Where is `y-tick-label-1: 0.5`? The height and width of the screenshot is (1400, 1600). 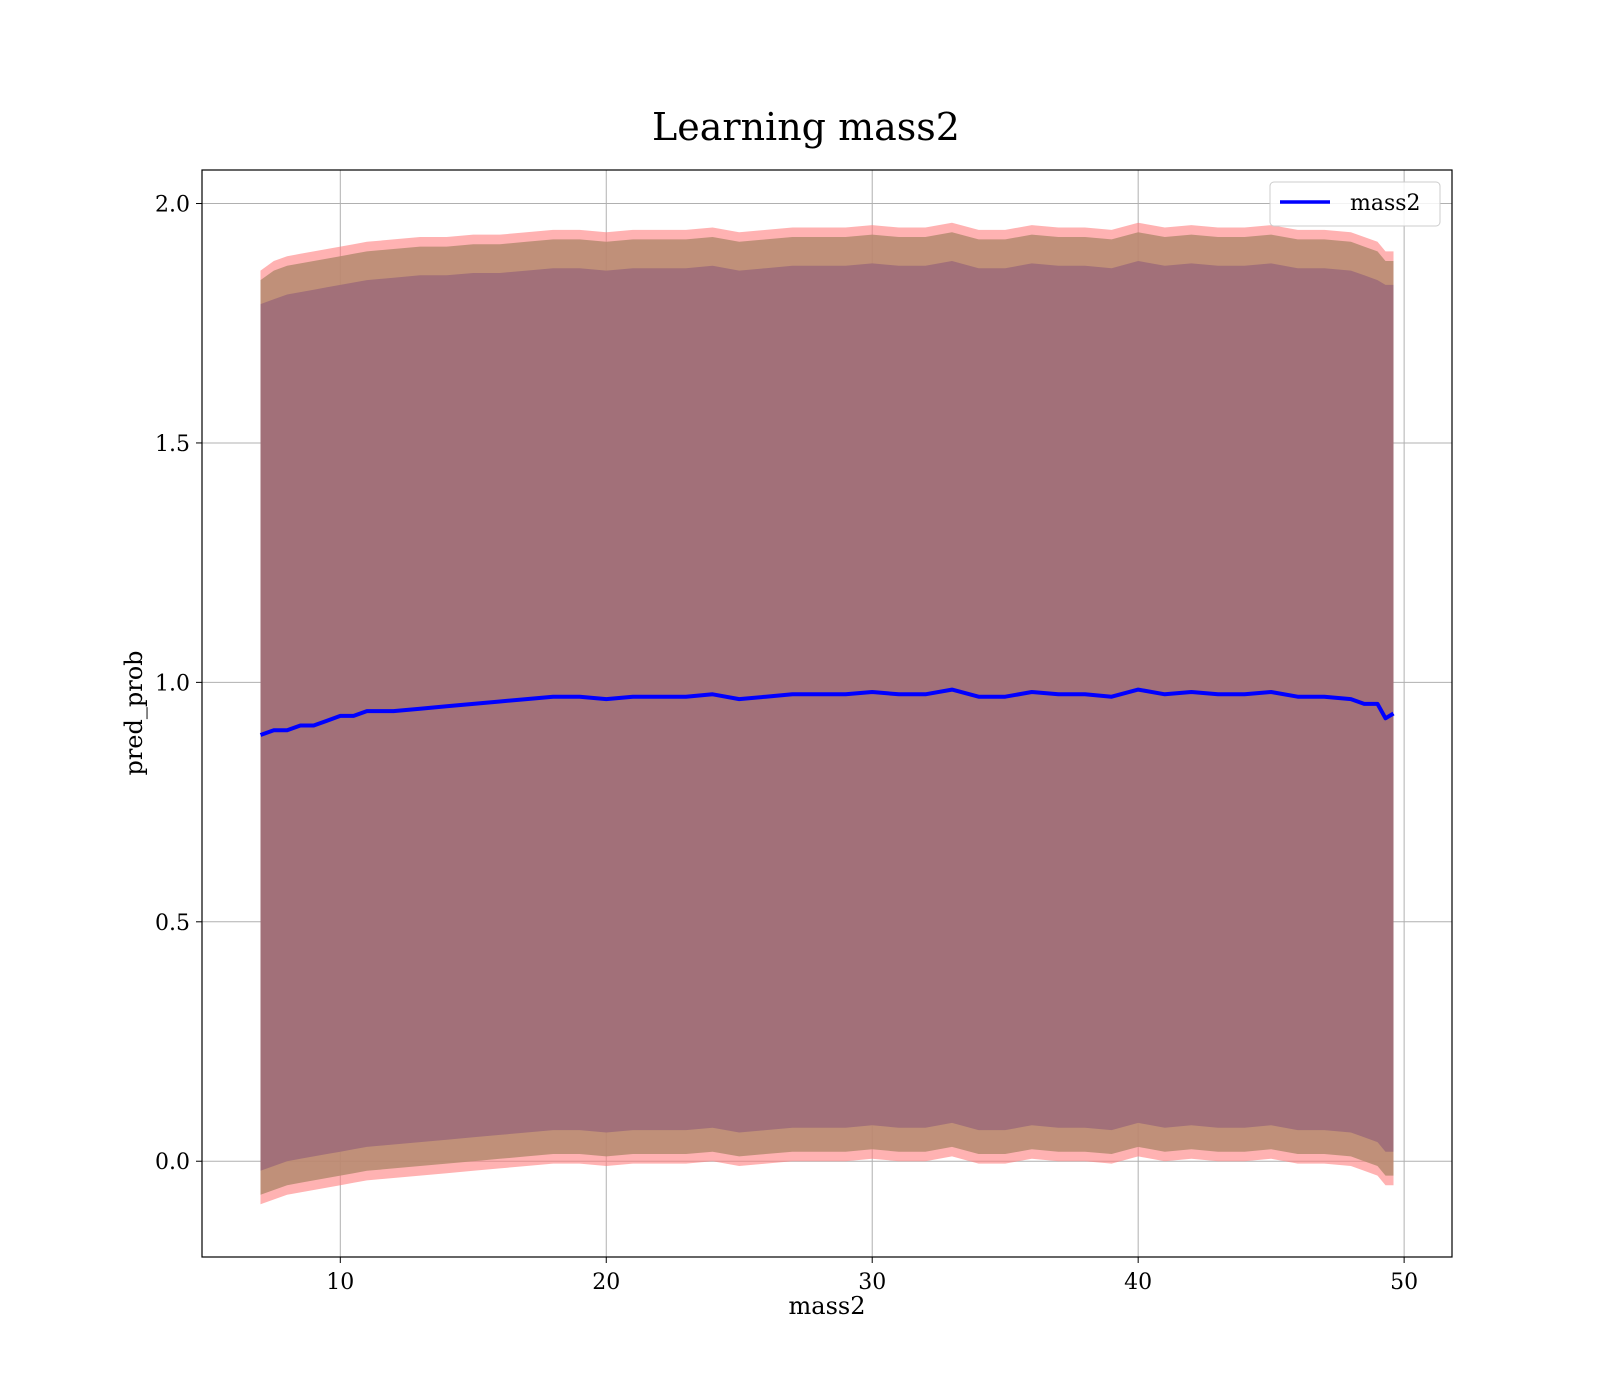
y-tick-label-1: 0.5 is located at coordinates (172, 923).